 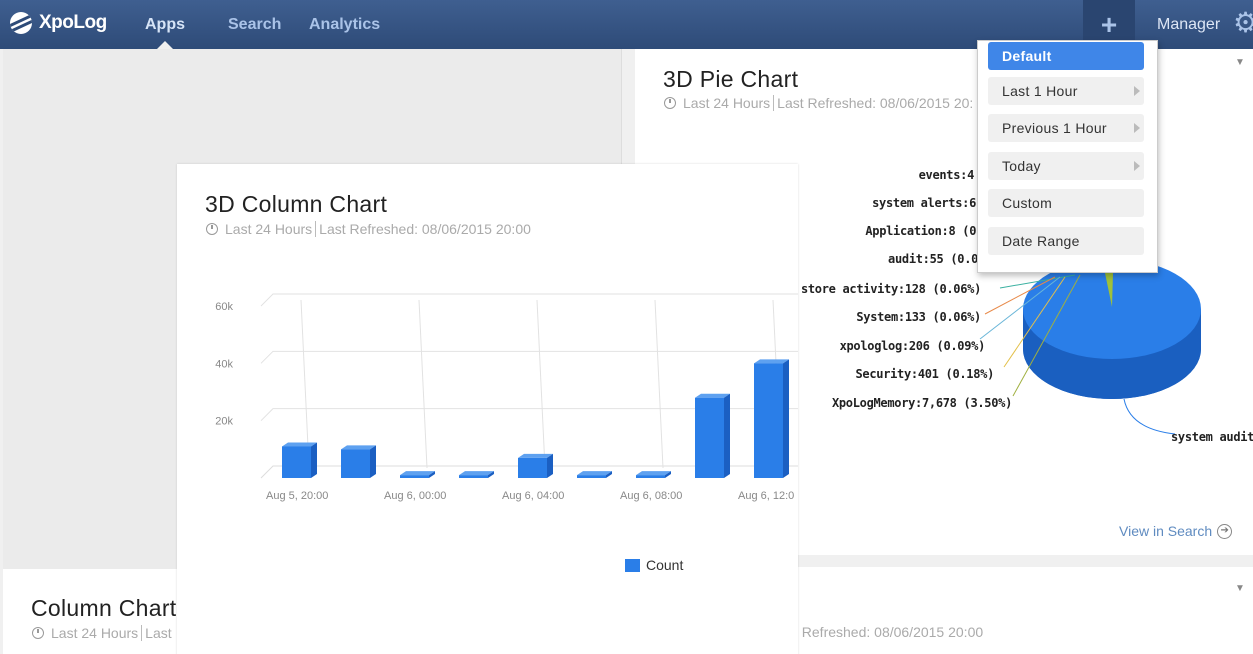 What do you see at coordinates (651, 496) in the screenshot?
I see `x-tick-label: Aug 6, 08:00` at bounding box center [651, 496].